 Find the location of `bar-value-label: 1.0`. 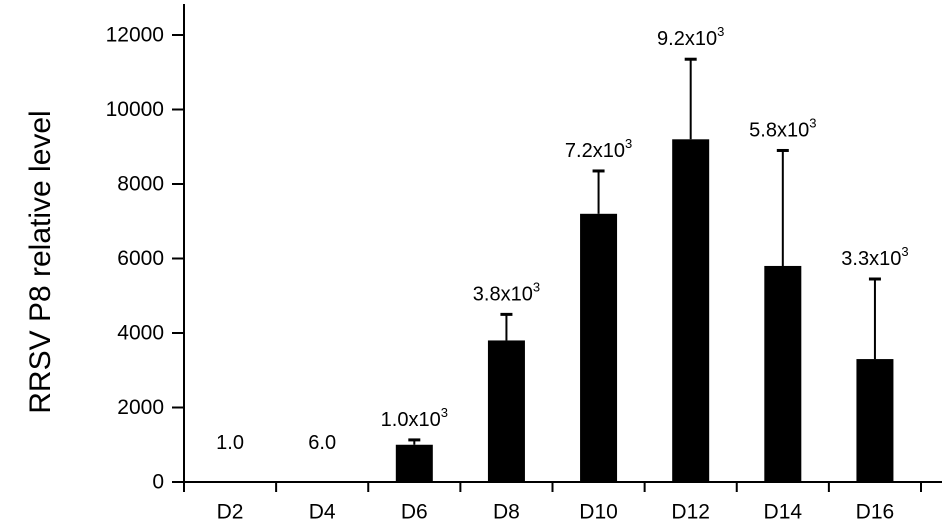

bar-value-label: 1.0 is located at coordinates (230, 443).